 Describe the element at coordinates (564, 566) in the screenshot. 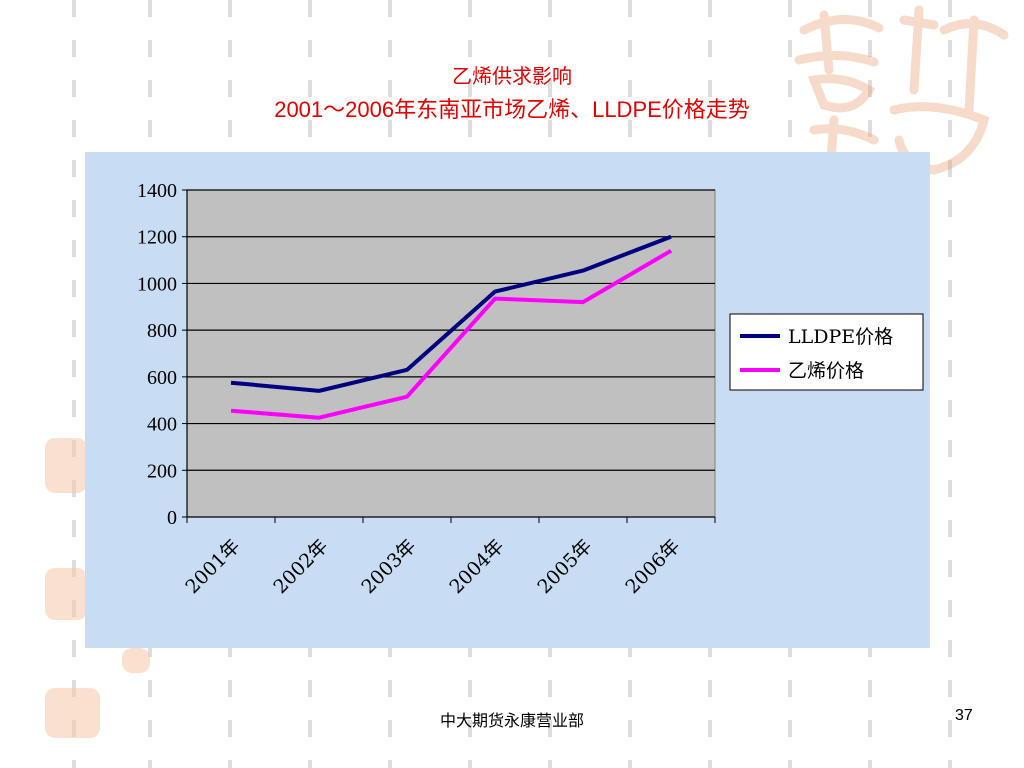

I see `x-tick-label: 2005年` at that location.